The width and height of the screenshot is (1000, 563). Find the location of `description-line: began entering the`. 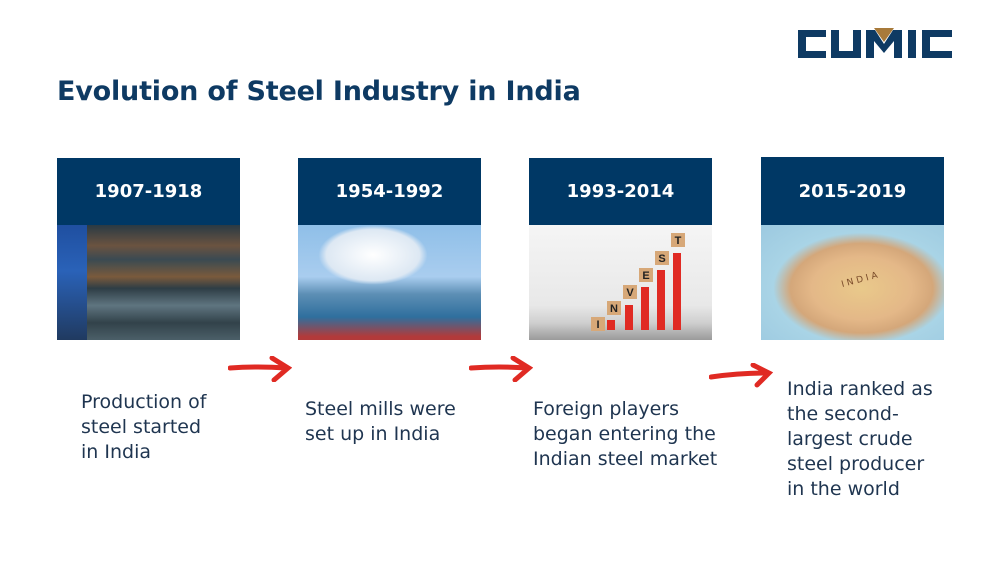

description-line: began entering the is located at coordinates (624, 434).